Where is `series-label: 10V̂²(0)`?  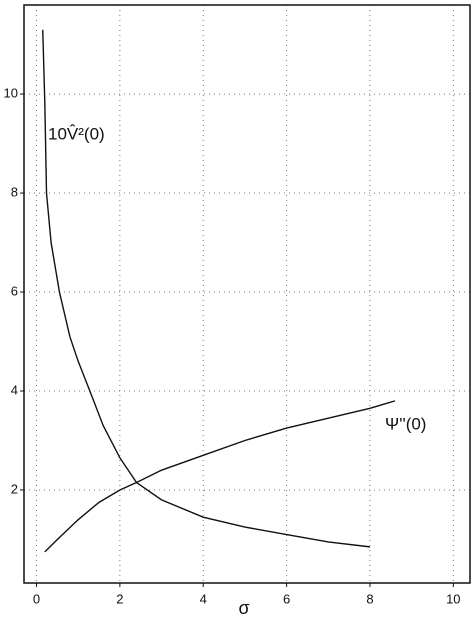 series-label: 10V̂²(0) is located at coordinates (76, 134).